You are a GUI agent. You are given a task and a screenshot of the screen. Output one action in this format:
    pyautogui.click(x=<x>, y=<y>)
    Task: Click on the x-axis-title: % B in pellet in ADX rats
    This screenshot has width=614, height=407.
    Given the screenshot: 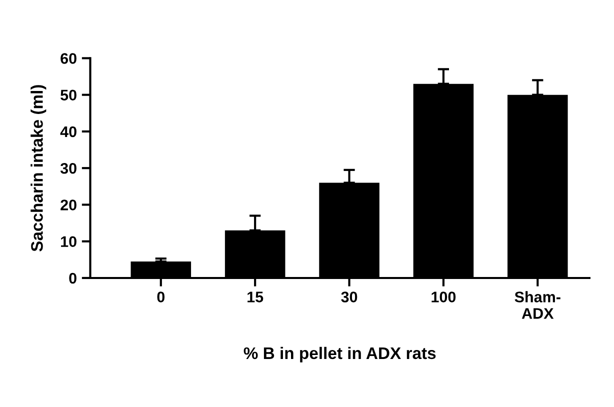 What is the action you would take?
    pyautogui.click(x=340, y=354)
    